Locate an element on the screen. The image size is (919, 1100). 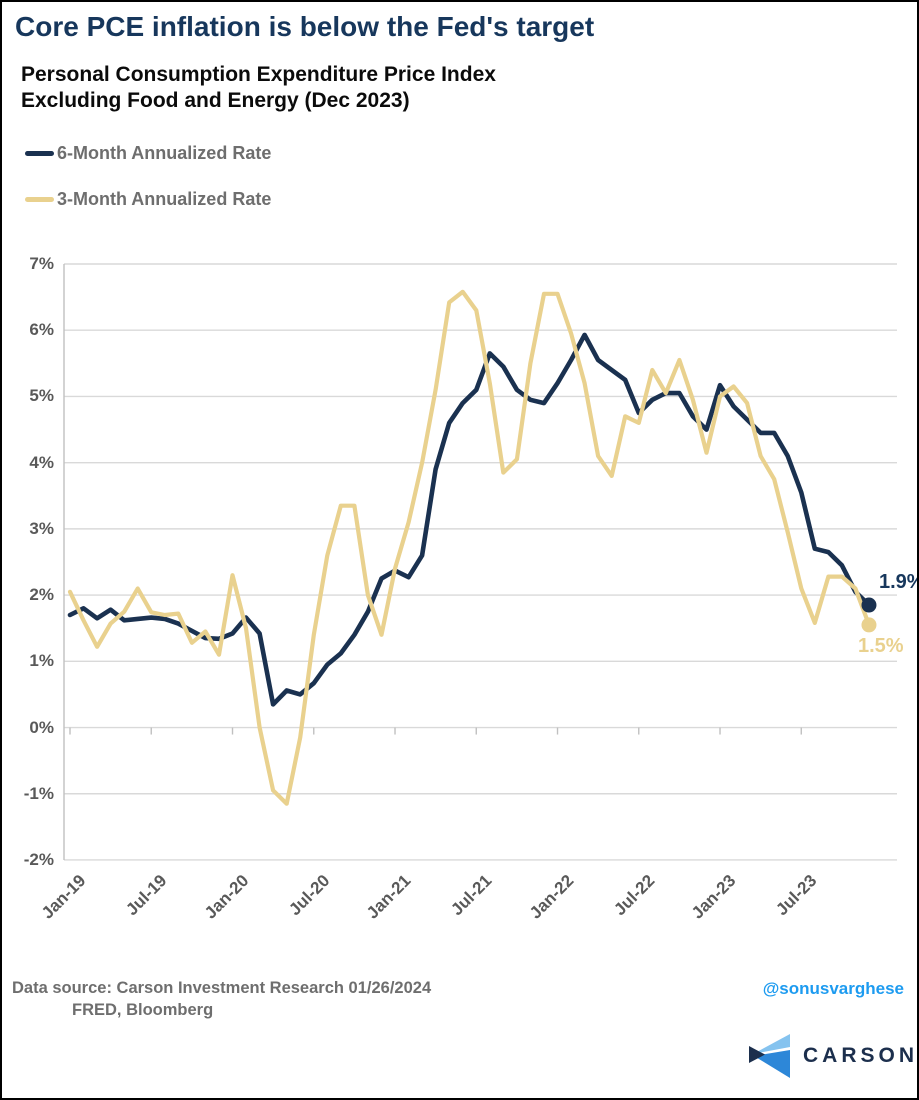
carson-logo-text: CARSON is located at coordinates (861, 1055).